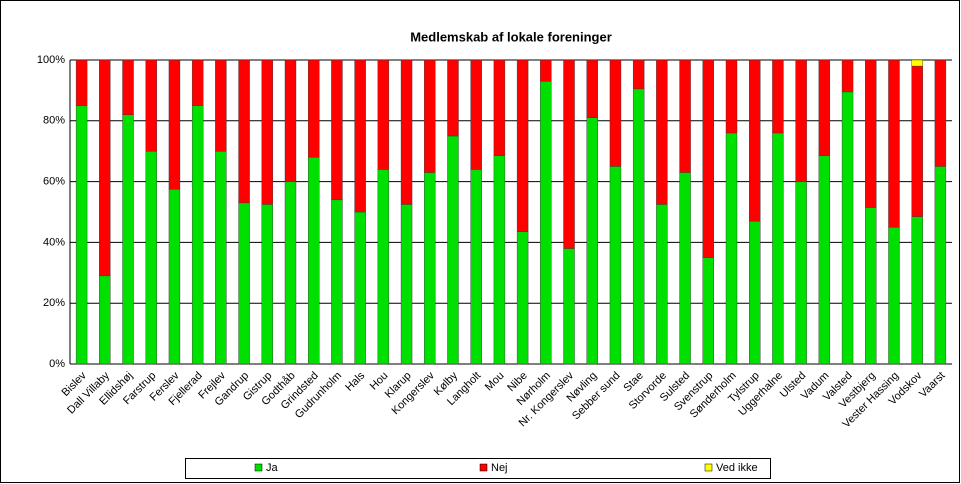  Describe the element at coordinates (54, 182) in the screenshot. I see `y-tick-label: 60%` at that location.